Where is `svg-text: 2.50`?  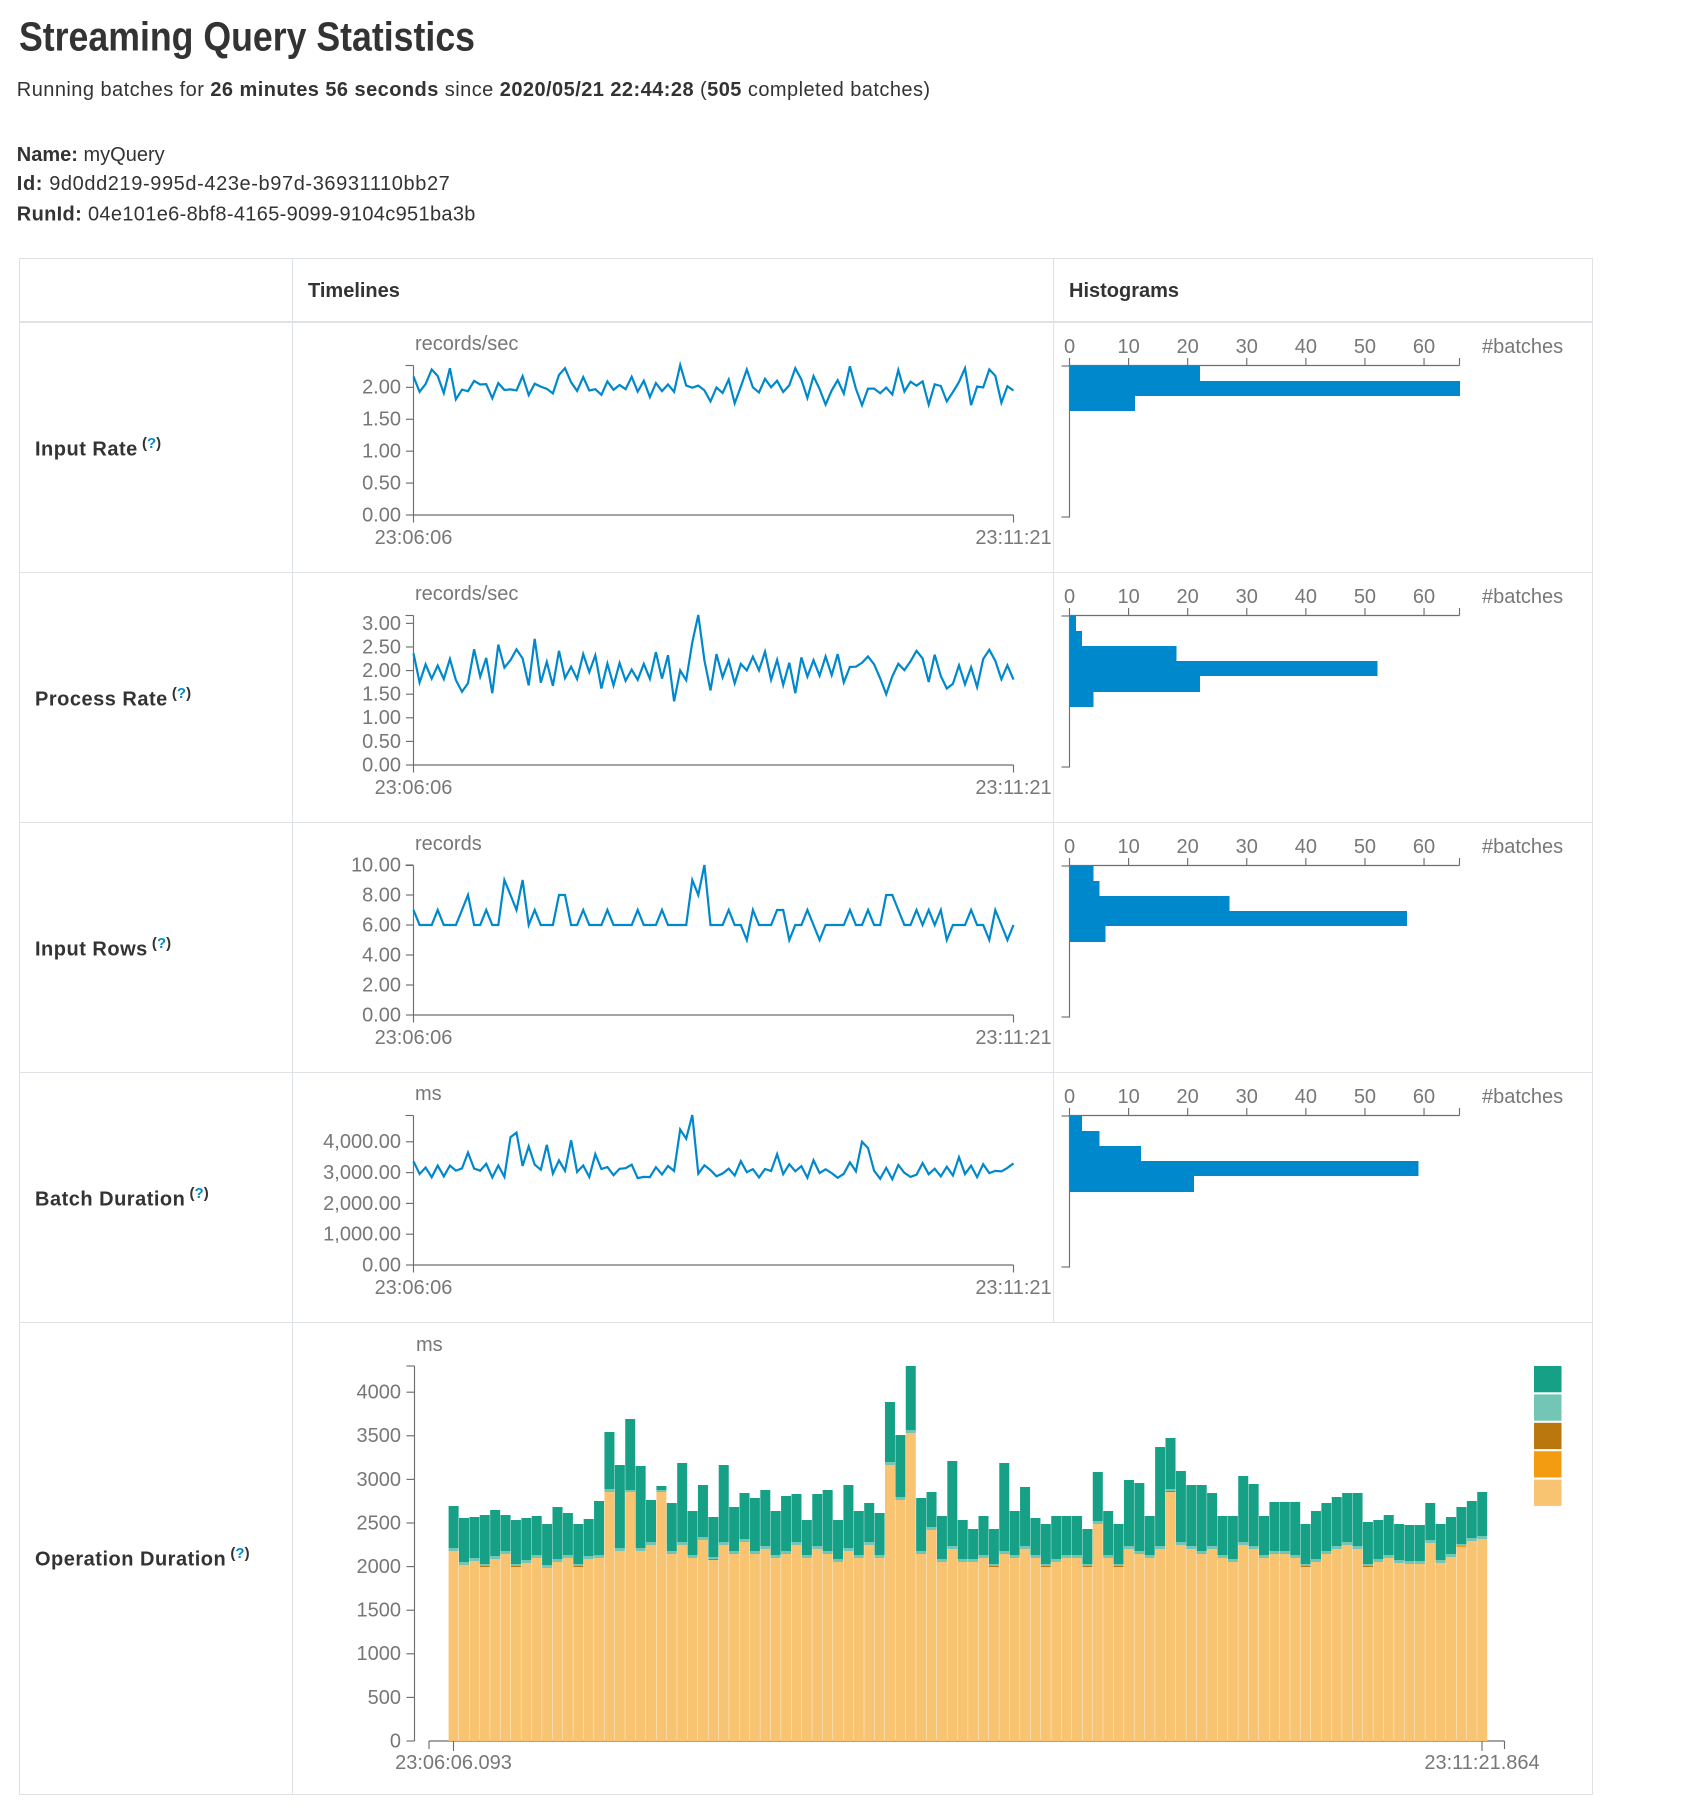
svg-text: 2.50 is located at coordinates (381, 647).